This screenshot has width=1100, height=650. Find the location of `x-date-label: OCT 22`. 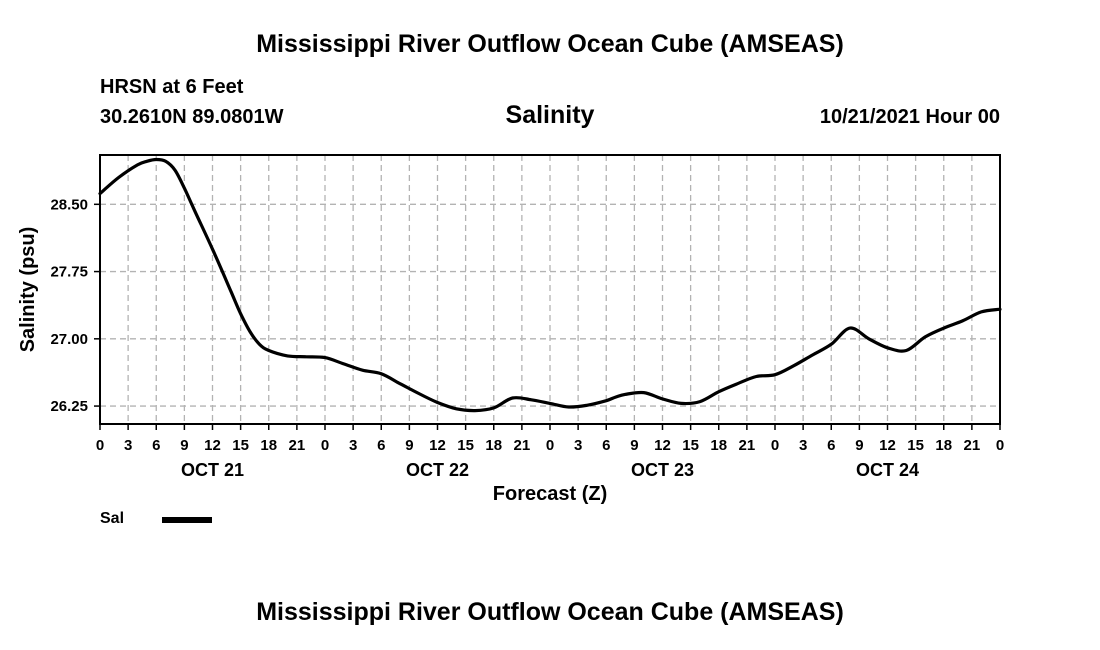

x-date-label: OCT 22 is located at coordinates (437, 470).